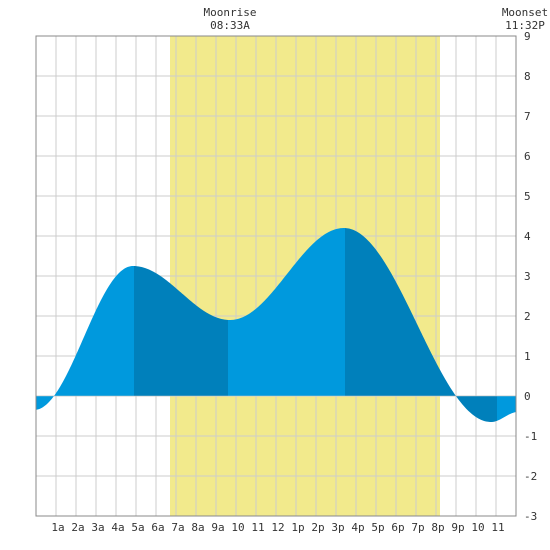  Describe the element at coordinates (77, 527) in the screenshot. I see `x-tick-label: 2a` at that location.